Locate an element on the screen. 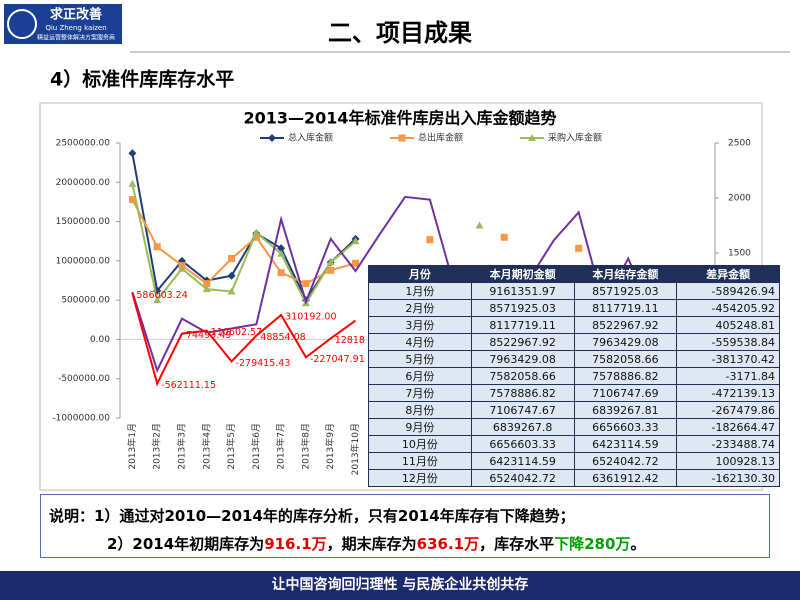 The width and height of the screenshot is (800, 600). y-tick-label: -1000000.00 is located at coordinates (81, 419).